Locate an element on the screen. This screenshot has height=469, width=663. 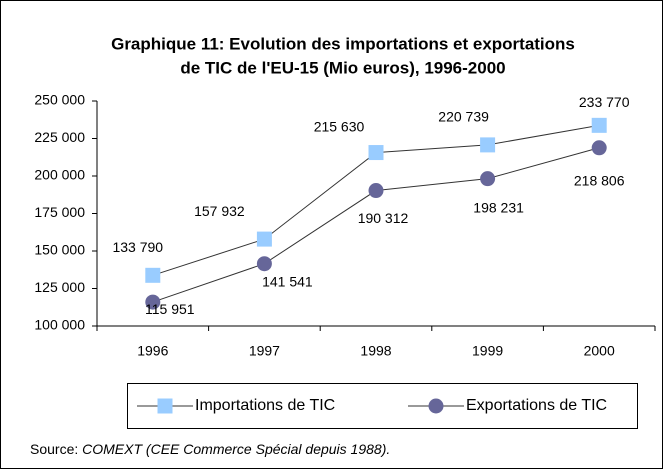
x-tick-label: 1999 is located at coordinates (487, 351).